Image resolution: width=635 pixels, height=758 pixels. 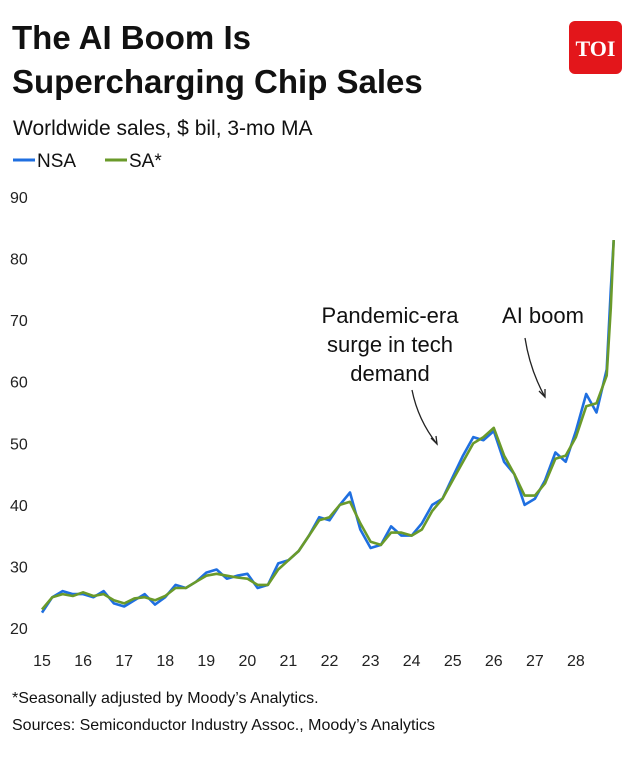 What do you see at coordinates (131, 37) in the screenshot?
I see `chart-title: The AI Boom Is` at bounding box center [131, 37].